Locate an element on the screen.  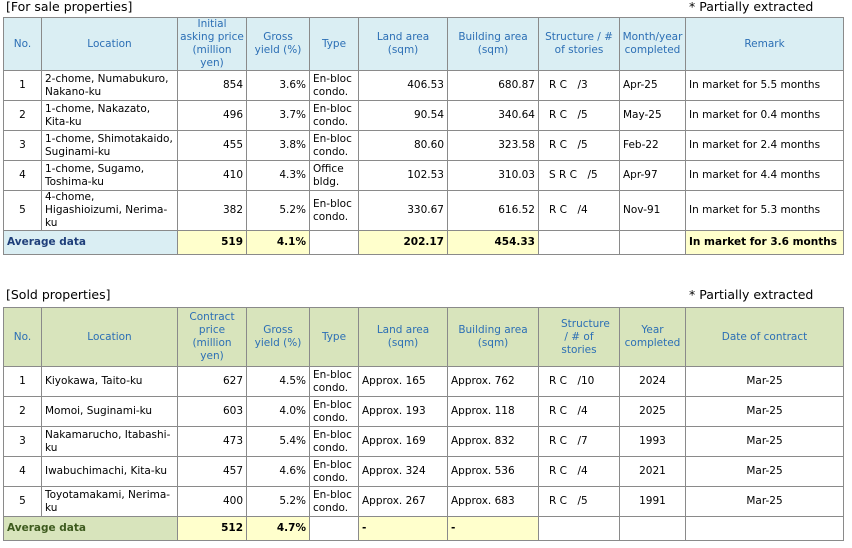
cell: Nakamarucho, Itabashi-ku is located at coordinates (109, 441).